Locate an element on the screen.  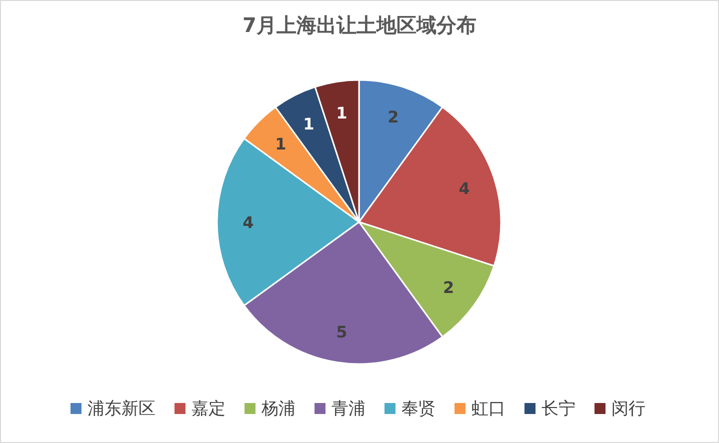
legend-label: 杨浦 is located at coordinates (278, 409).